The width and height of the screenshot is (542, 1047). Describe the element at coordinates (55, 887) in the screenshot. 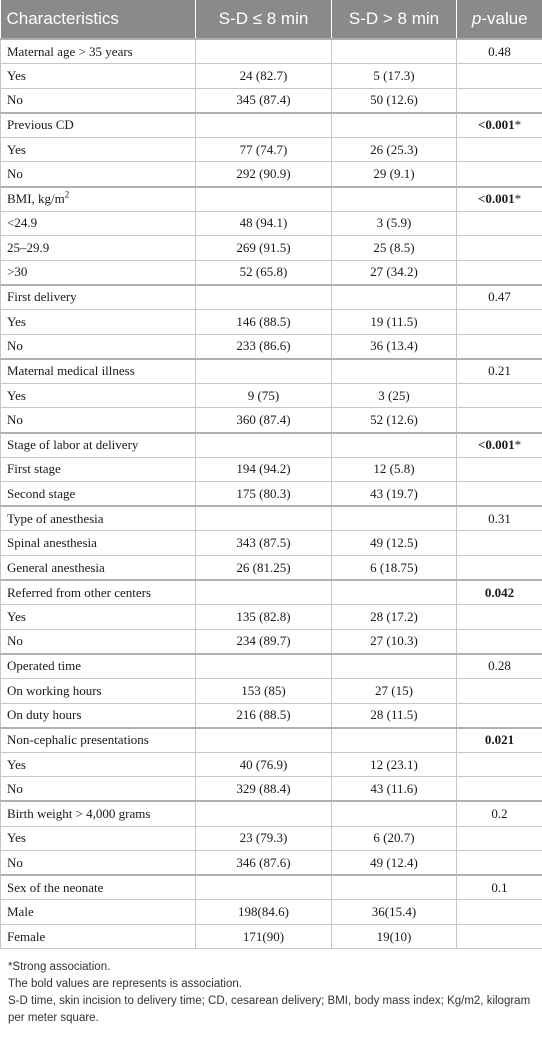

I see `category-label-text: Sex of the neonate` at that location.